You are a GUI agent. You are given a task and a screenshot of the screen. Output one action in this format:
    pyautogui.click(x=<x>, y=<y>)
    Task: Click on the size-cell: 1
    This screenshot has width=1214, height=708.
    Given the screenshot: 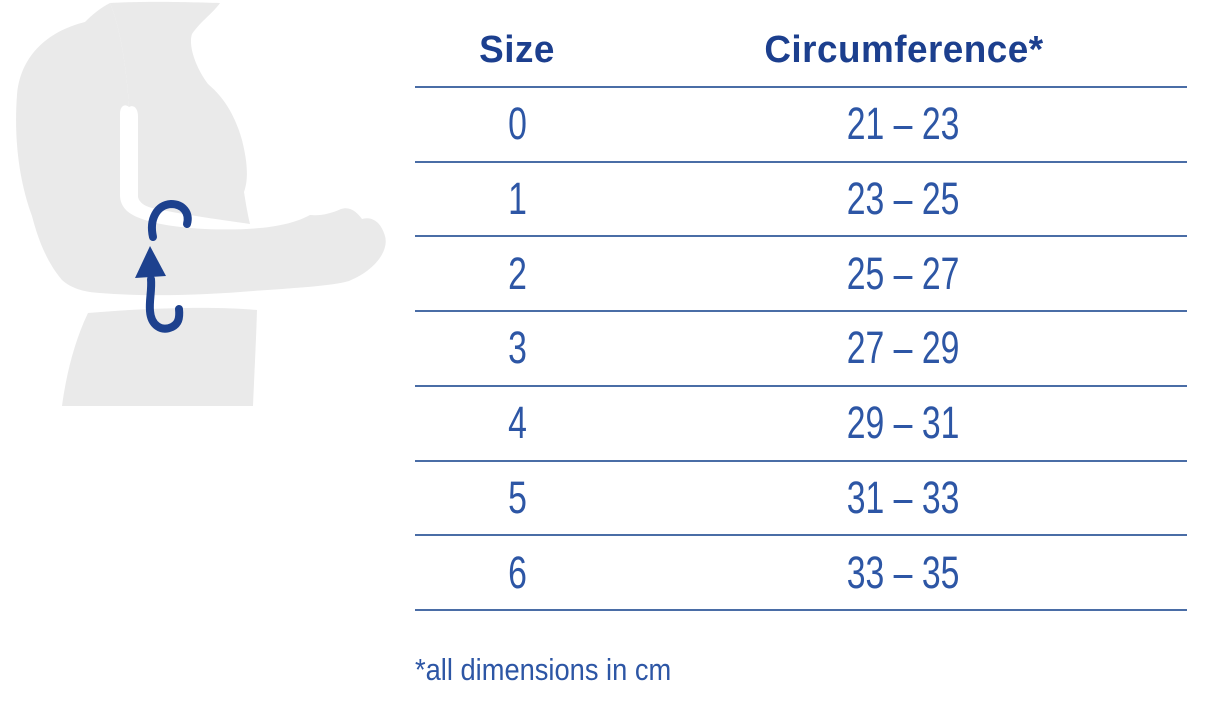 What is the action you would take?
    pyautogui.click(x=517, y=199)
    